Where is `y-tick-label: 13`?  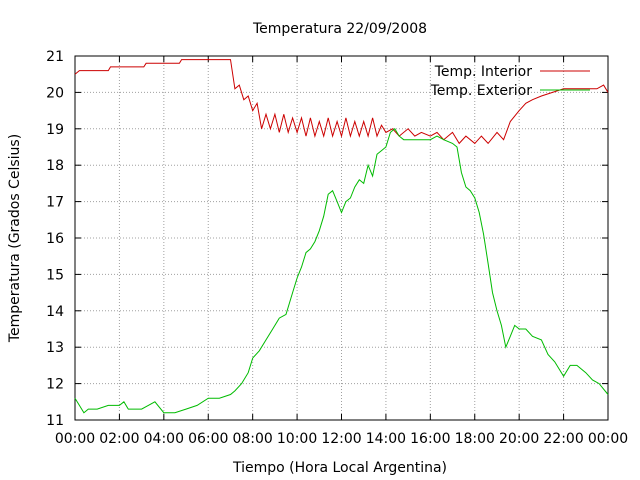 y-tick-label: 13 is located at coordinates (55, 348).